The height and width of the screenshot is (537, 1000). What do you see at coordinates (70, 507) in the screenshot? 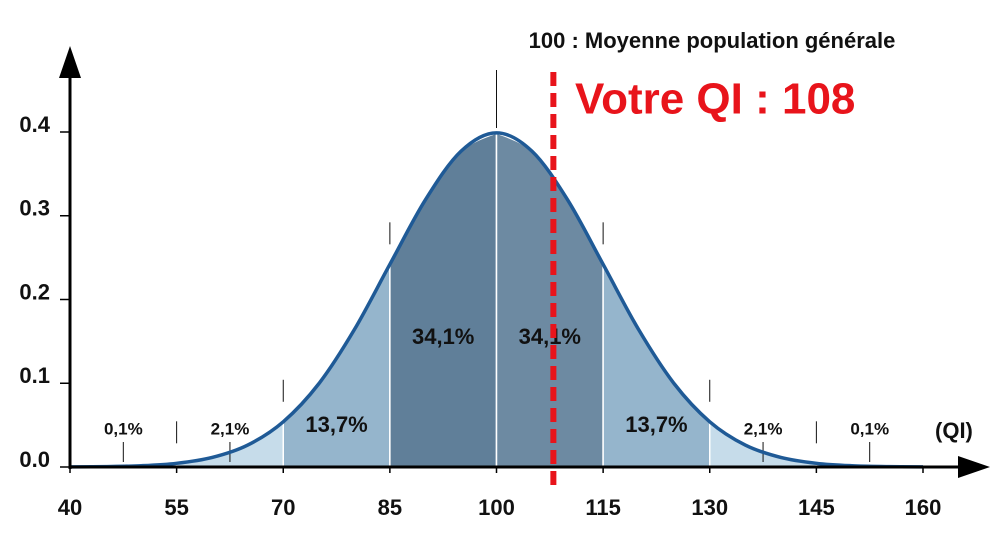
I see `x-tick-label: 40` at bounding box center [70, 507].